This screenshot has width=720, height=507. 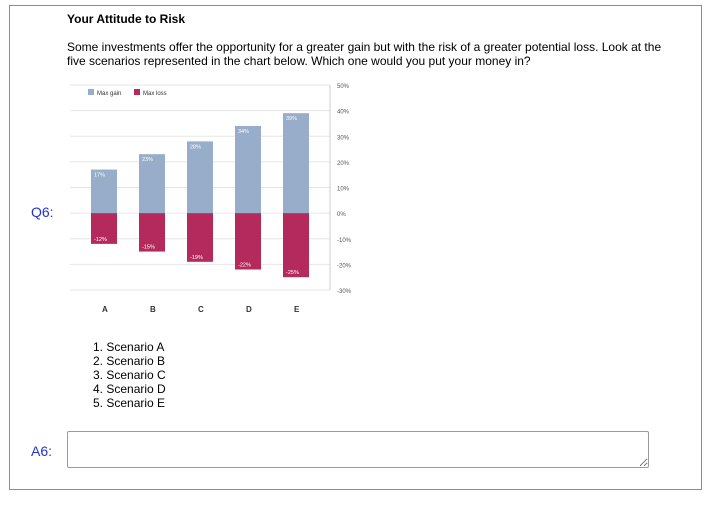 What do you see at coordinates (129, 375) in the screenshot?
I see `option-item: 3. Scenario C` at bounding box center [129, 375].